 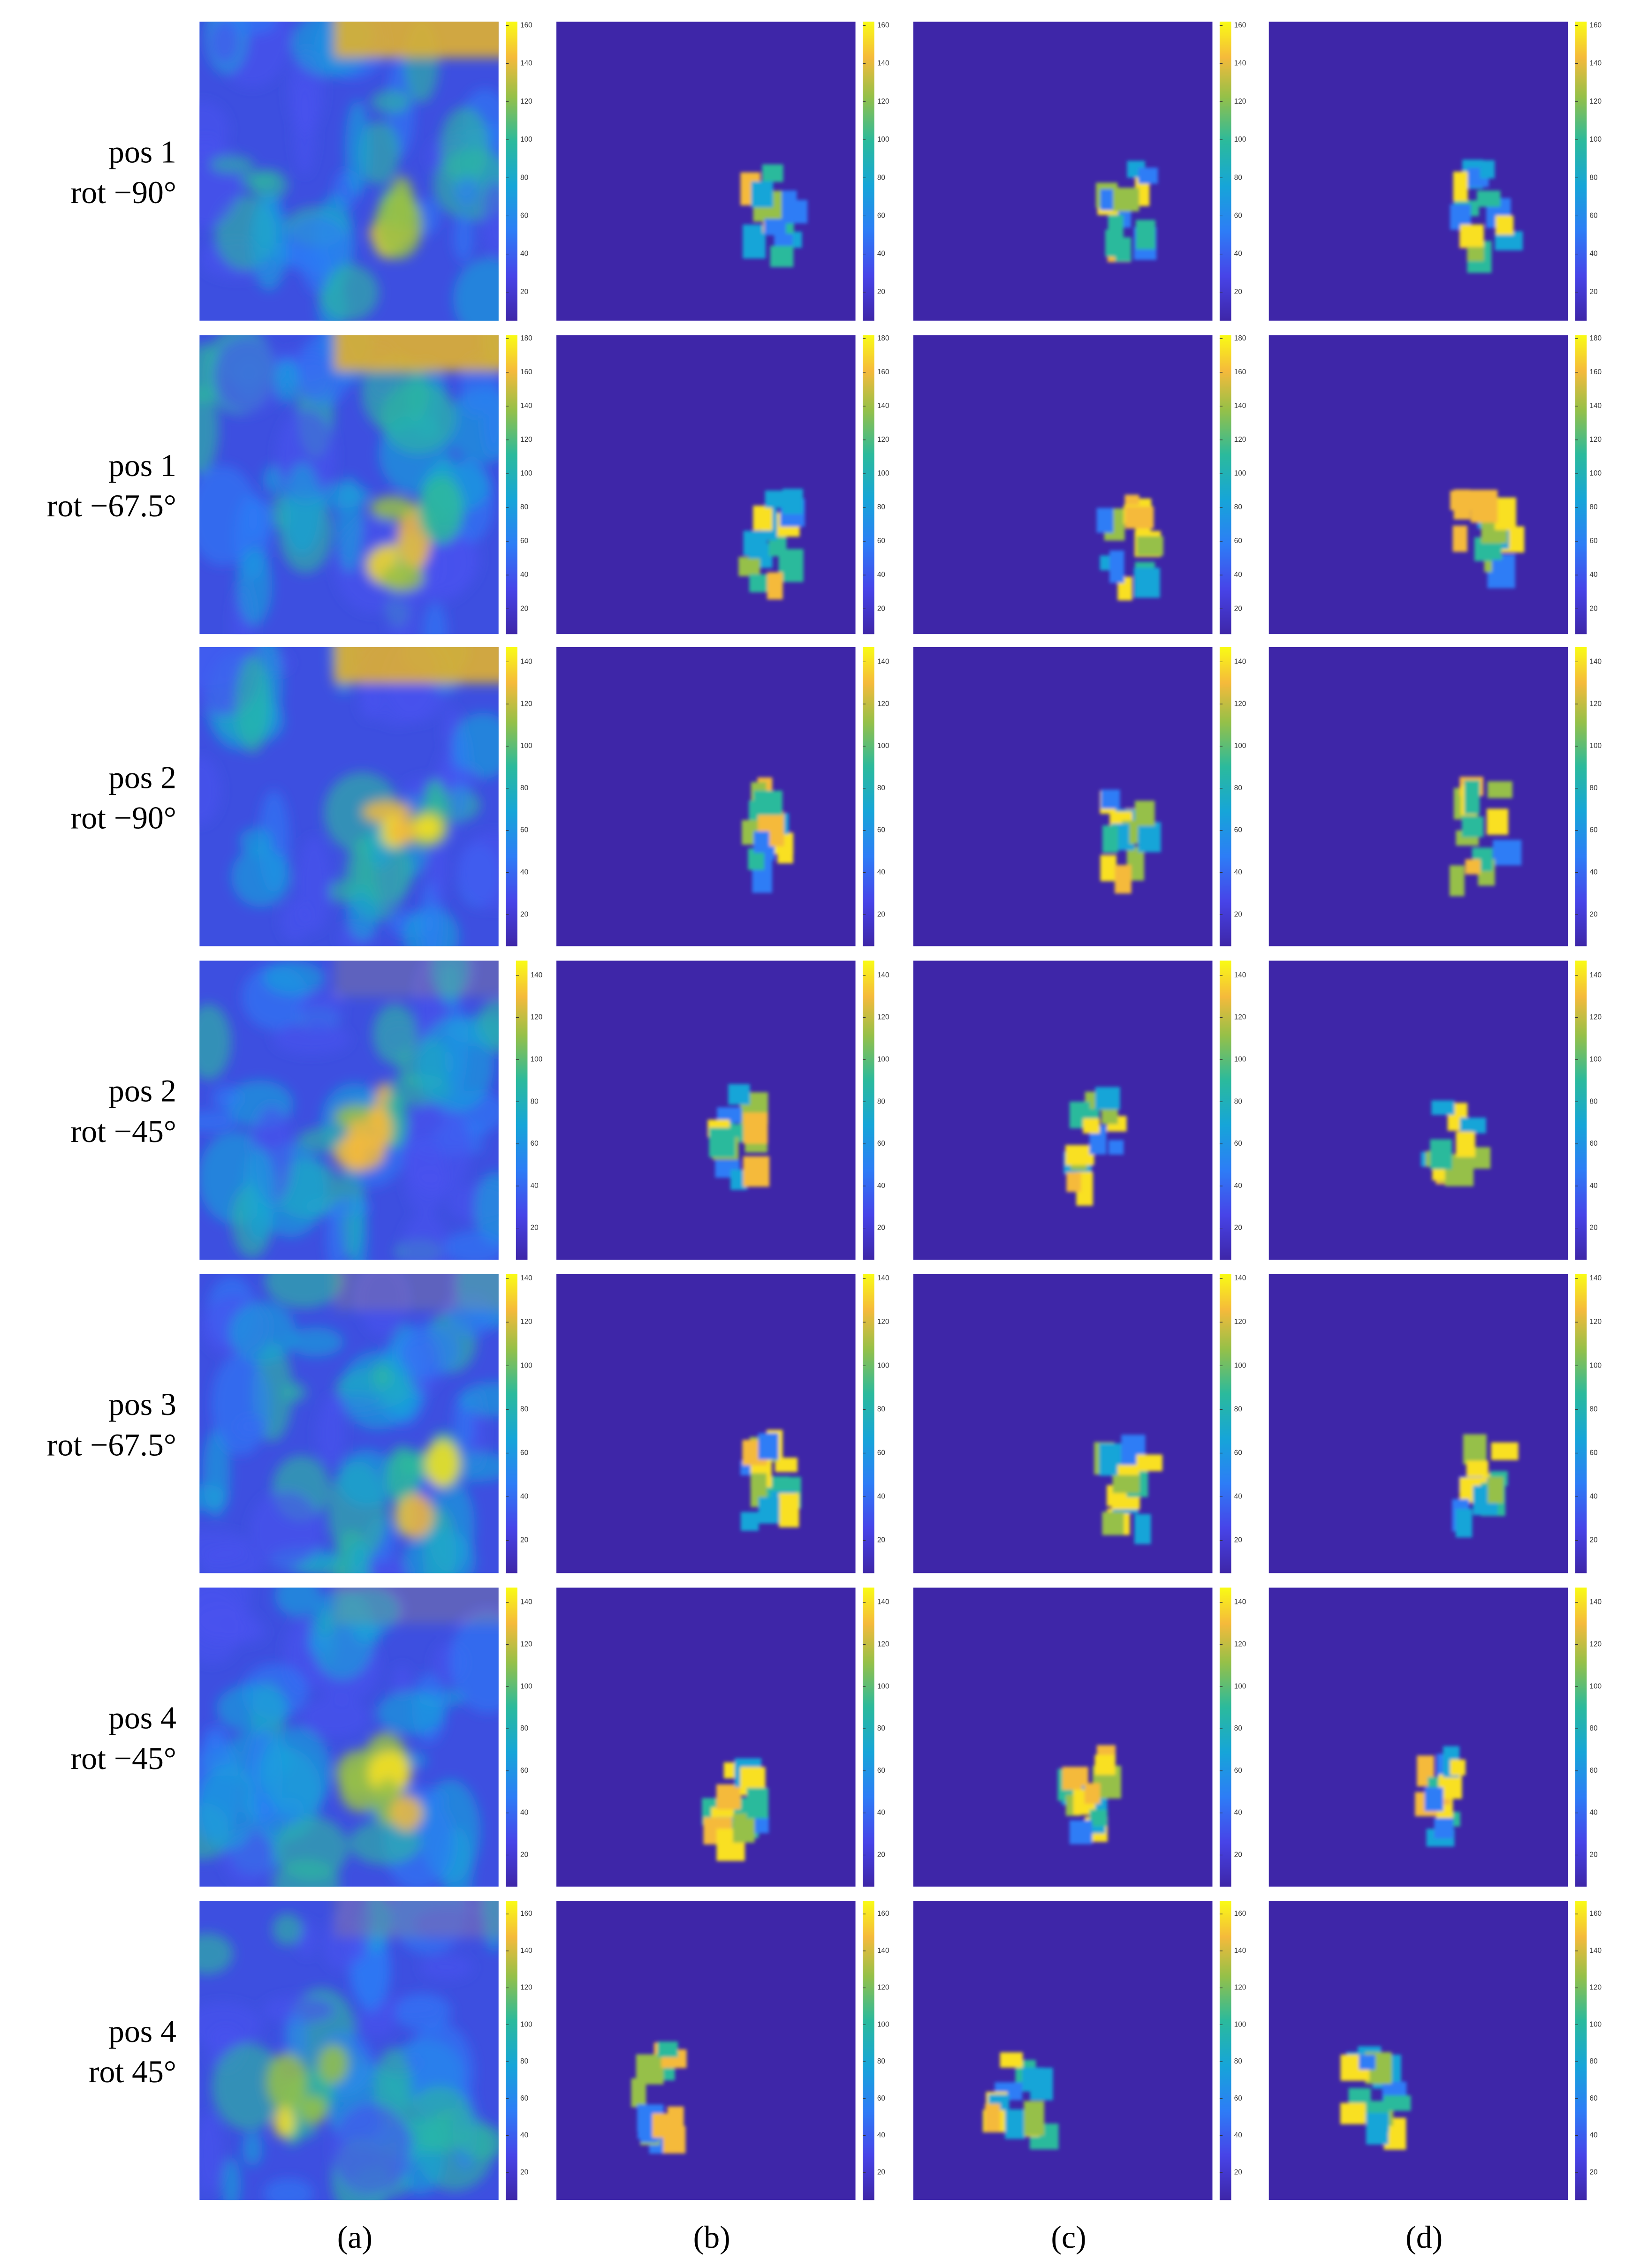 What do you see at coordinates (142, 465) in the screenshot?
I see `row-label-pos: pos 1` at bounding box center [142, 465].